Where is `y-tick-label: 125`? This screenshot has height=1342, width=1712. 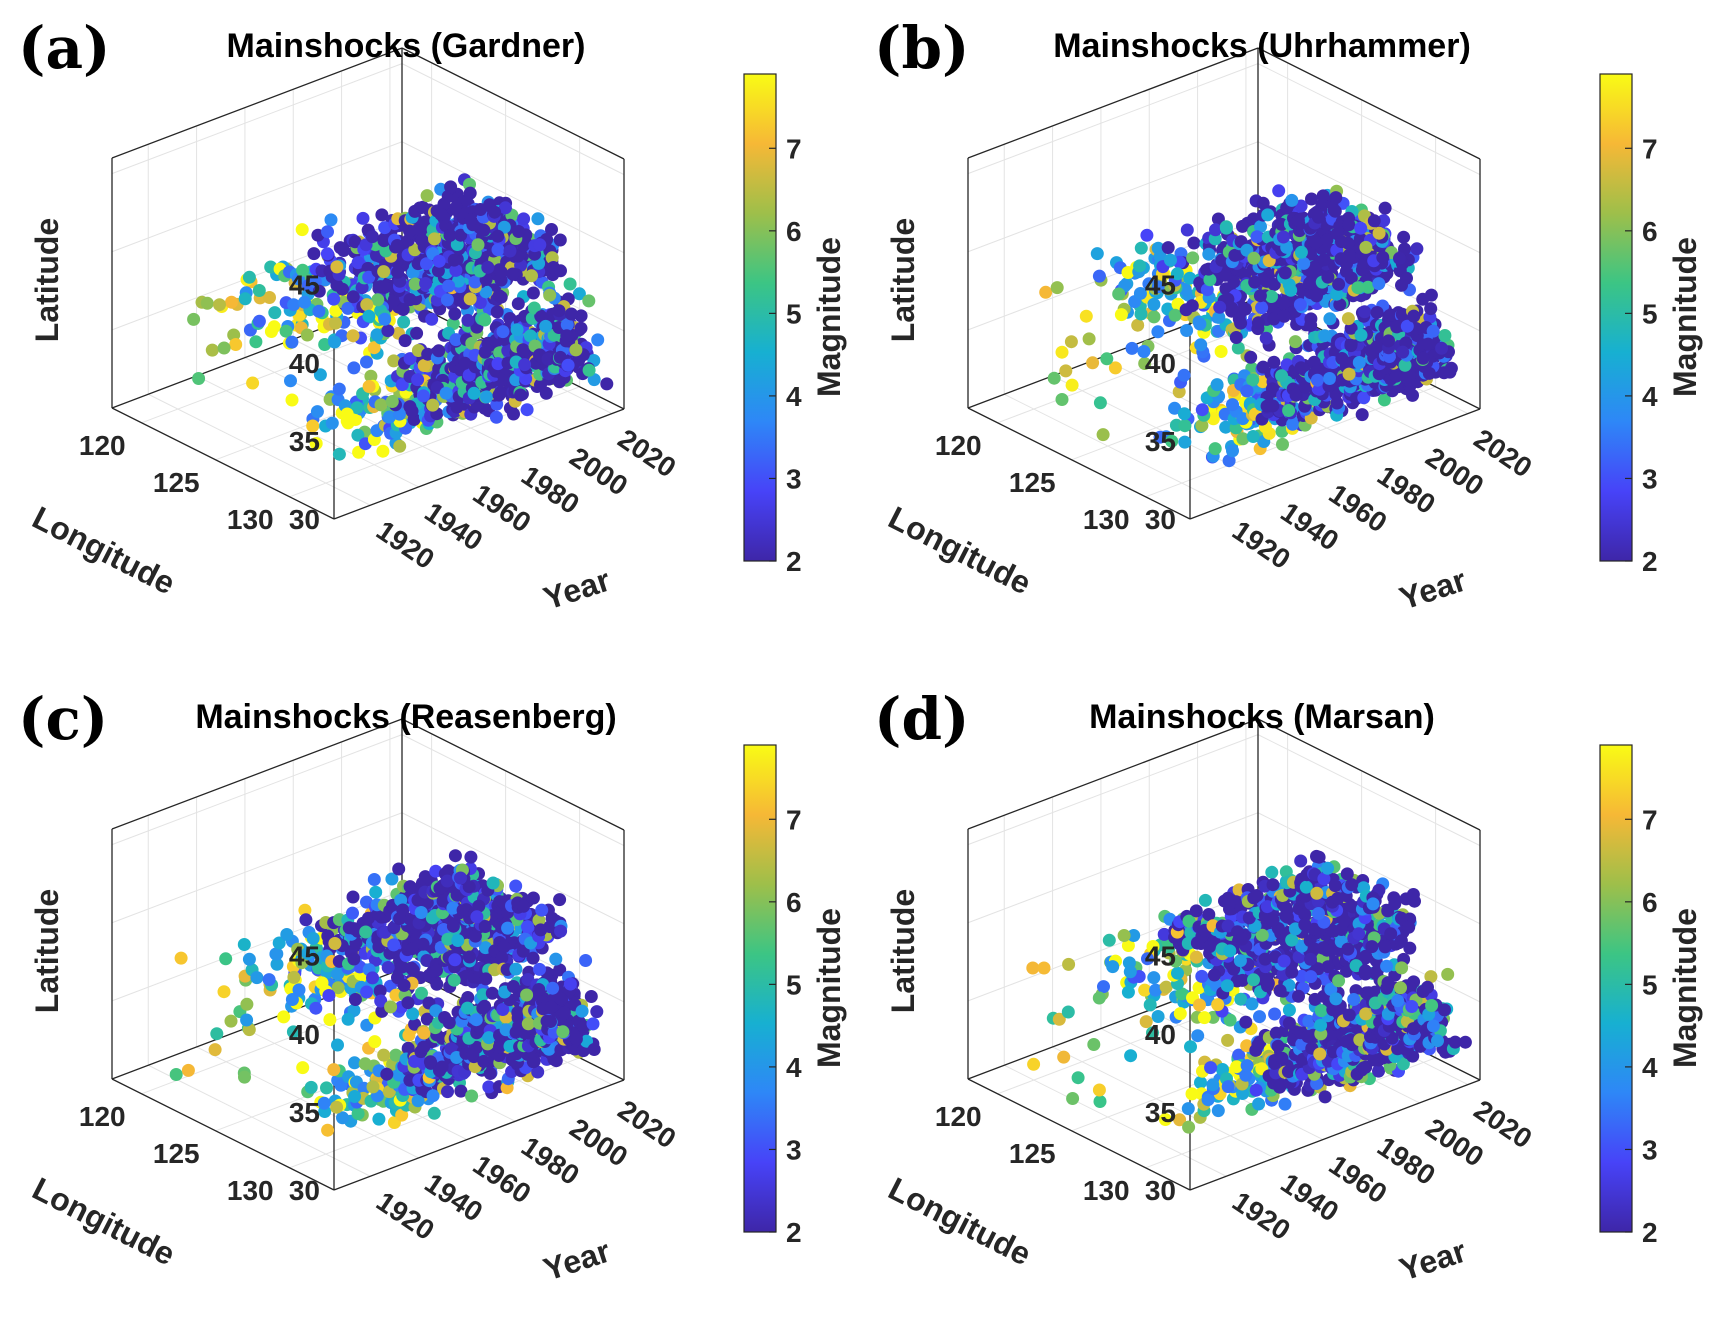
y-tick-label: 125 is located at coordinates (176, 482).